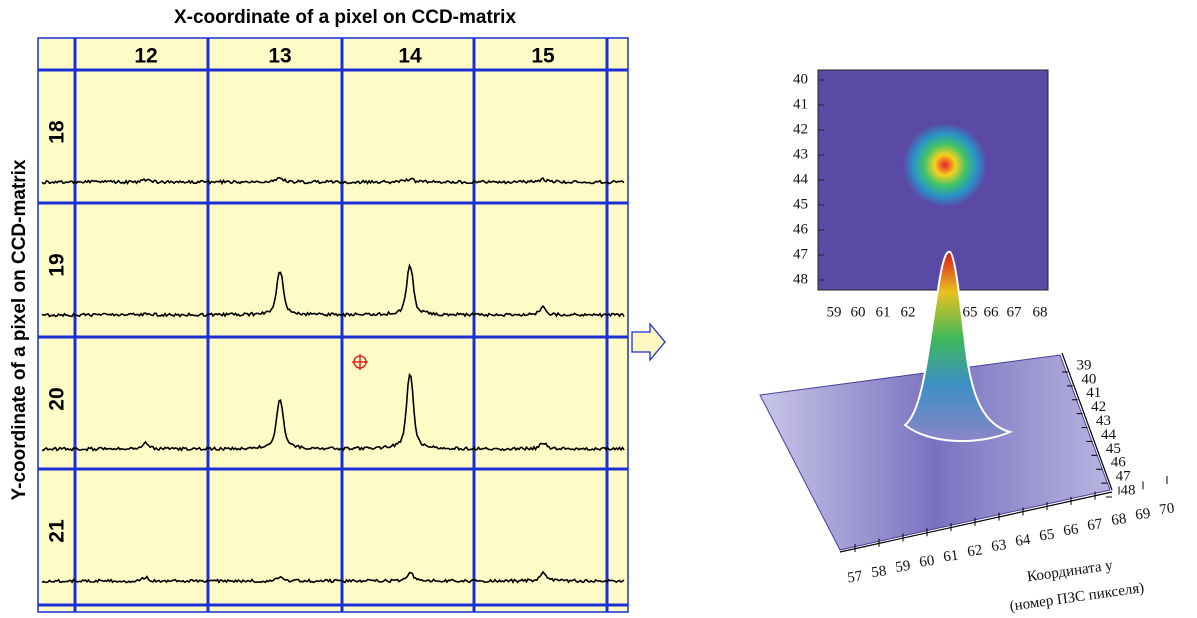 Image resolution: width=1197 pixels, height=618 pixels. What do you see at coordinates (801, 179) in the screenshot?
I see `heatmap-y-tick: 44` at bounding box center [801, 179].